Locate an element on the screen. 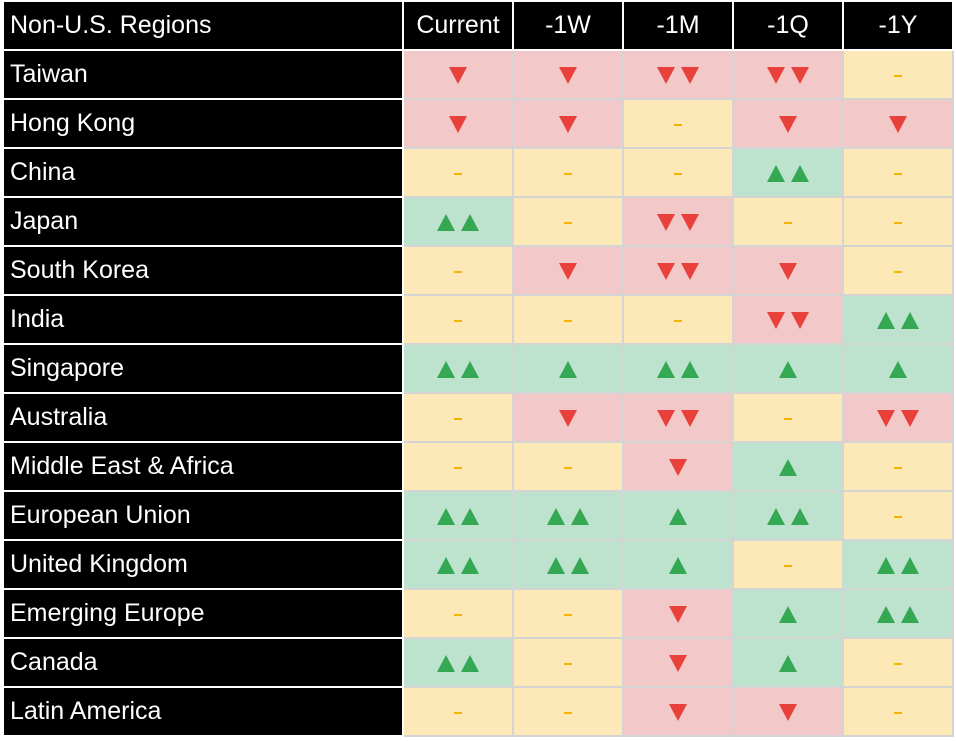  table-row: Emerging Europe is located at coordinates (478, 613).